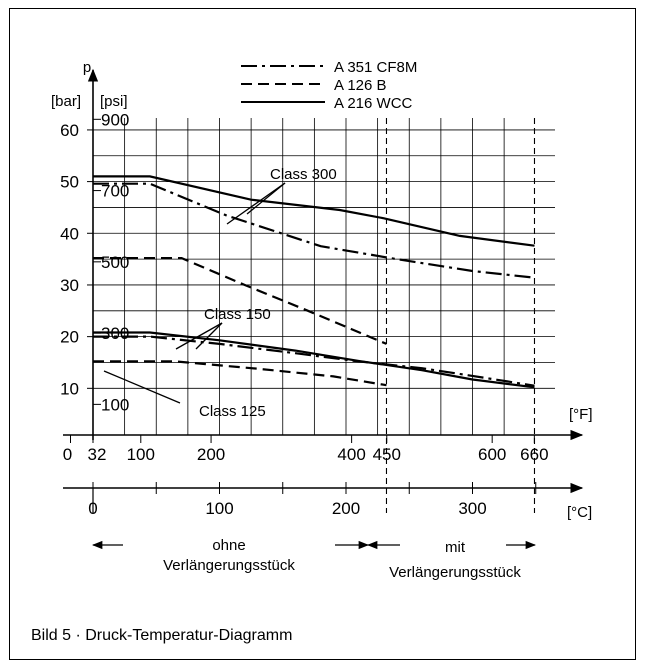 This screenshot has height=670, width=647. I want to click on celsius-unit-label: [°C], so click(579, 512).